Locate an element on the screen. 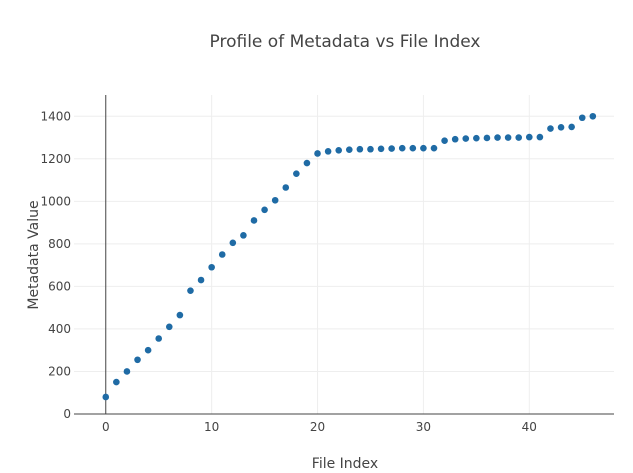 This screenshot has width=633, height=473. x-tick-label: 40 is located at coordinates (529, 427).